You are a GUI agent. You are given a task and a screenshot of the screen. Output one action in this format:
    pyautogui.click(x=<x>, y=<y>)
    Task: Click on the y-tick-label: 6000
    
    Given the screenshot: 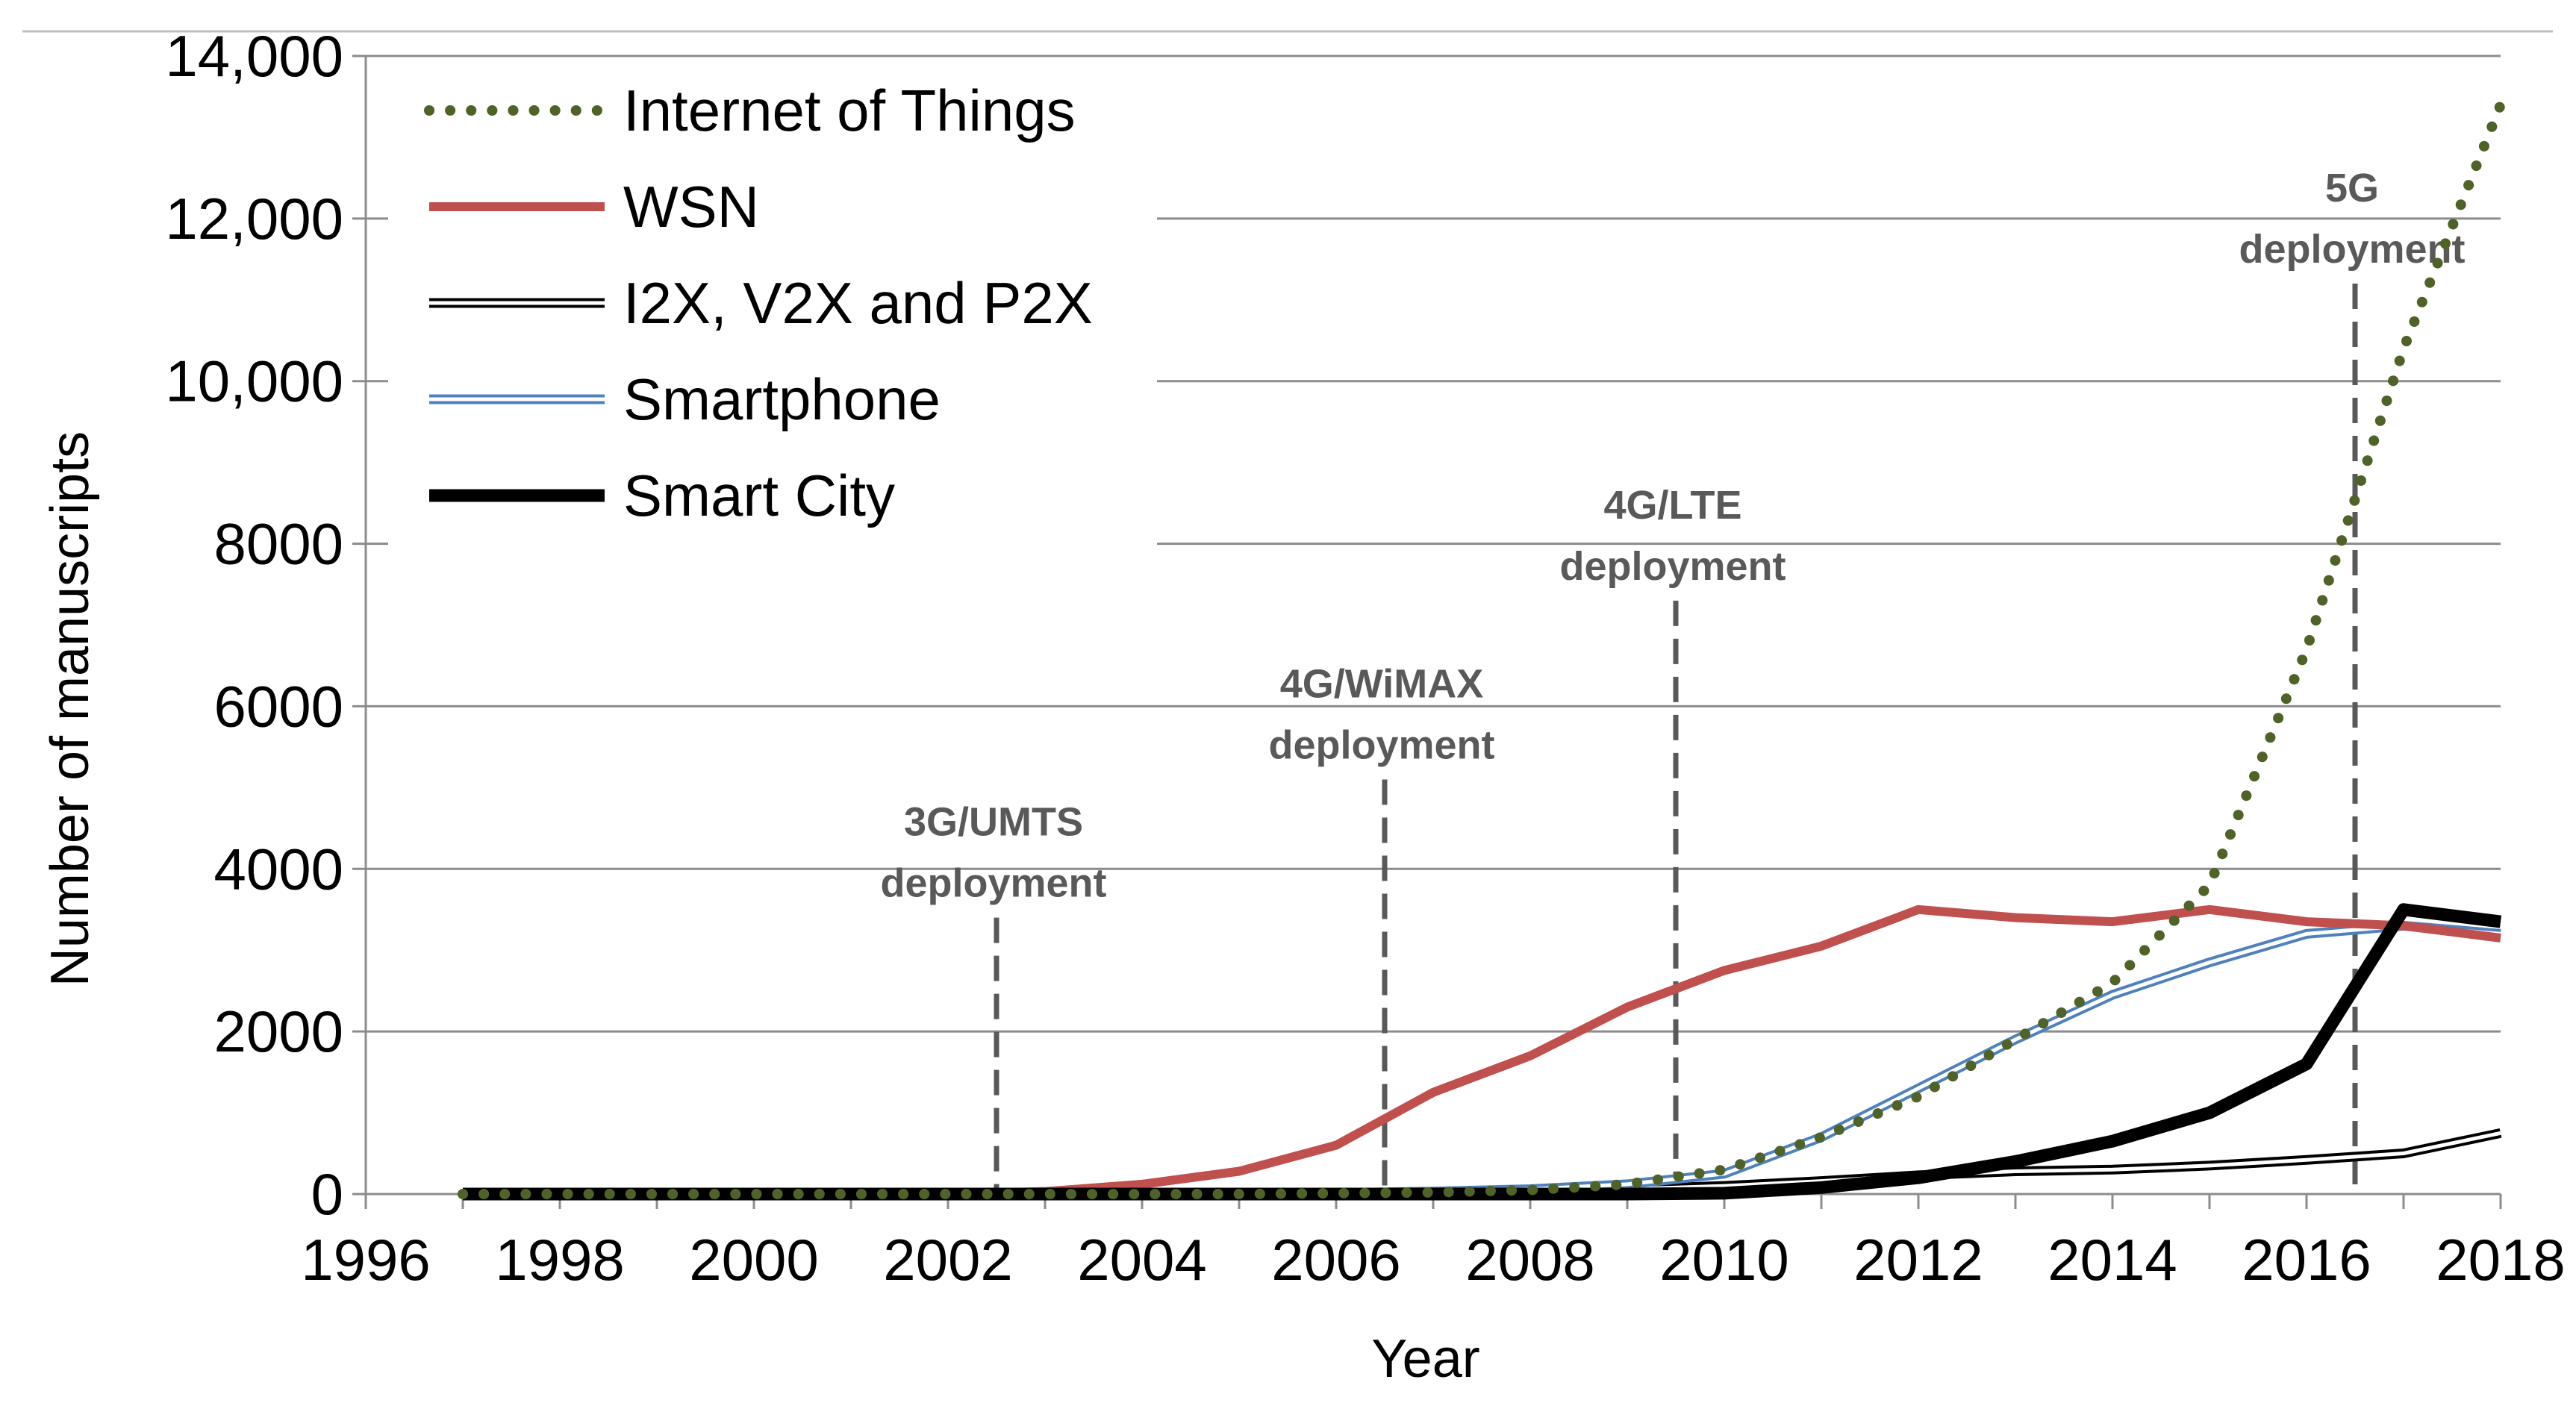 What is the action you would take?
    pyautogui.click(x=278, y=706)
    